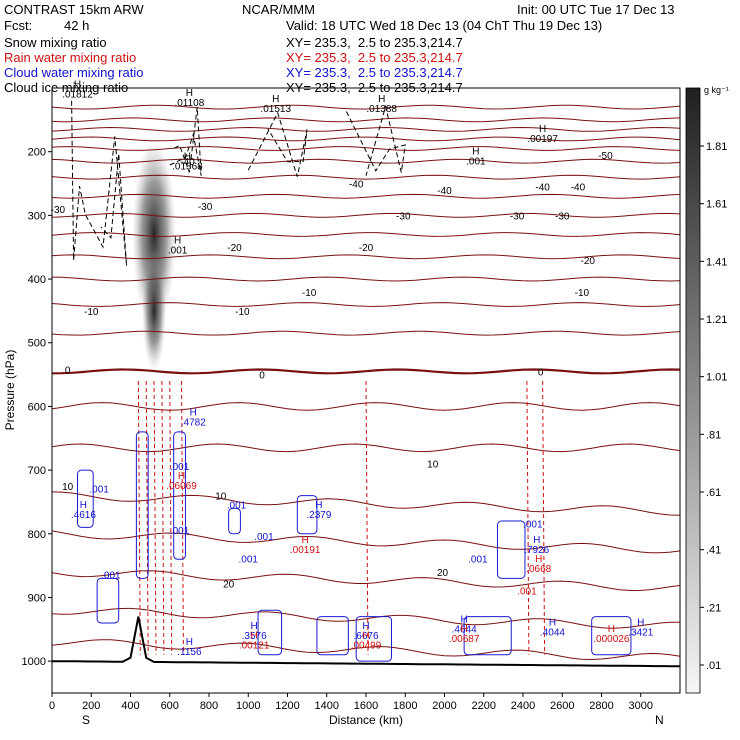  What do you see at coordinates (542, 139) in the screenshot?
I see `max-value-label: .00197` at bounding box center [542, 139].